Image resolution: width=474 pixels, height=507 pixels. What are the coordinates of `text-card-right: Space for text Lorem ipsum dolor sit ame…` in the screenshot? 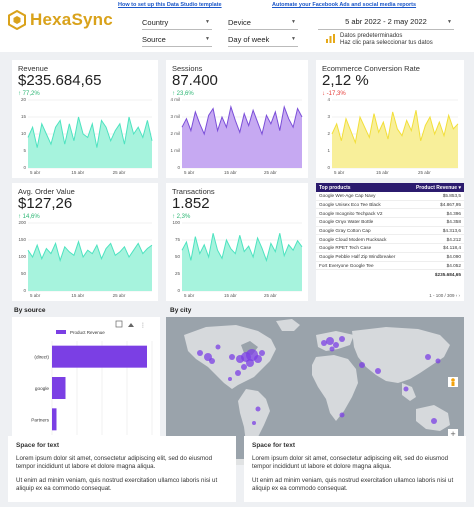 It's located at (355, 469).